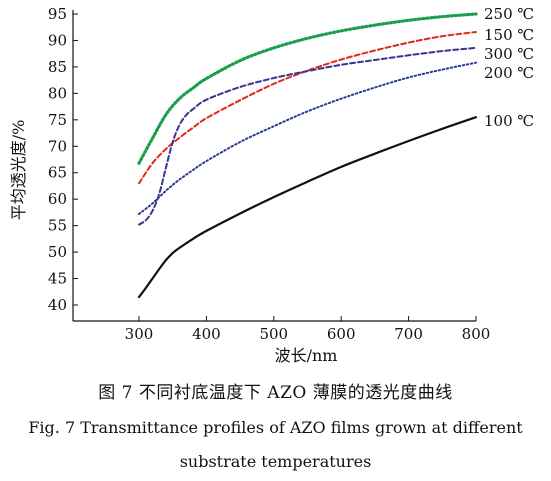  I want to click on series-label: 150 ℃, so click(509, 35).